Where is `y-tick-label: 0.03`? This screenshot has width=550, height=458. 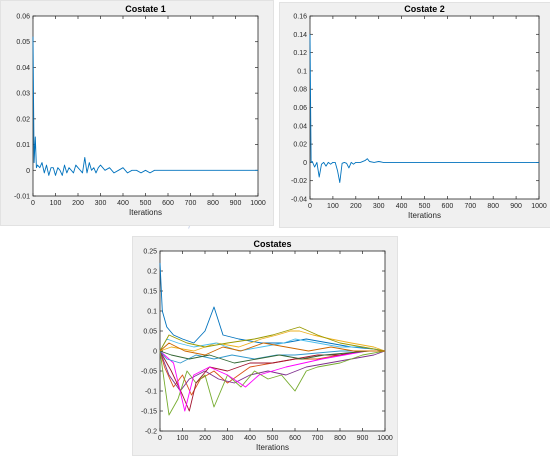
y-tick-label: 0.03 is located at coordinates (23, 94).